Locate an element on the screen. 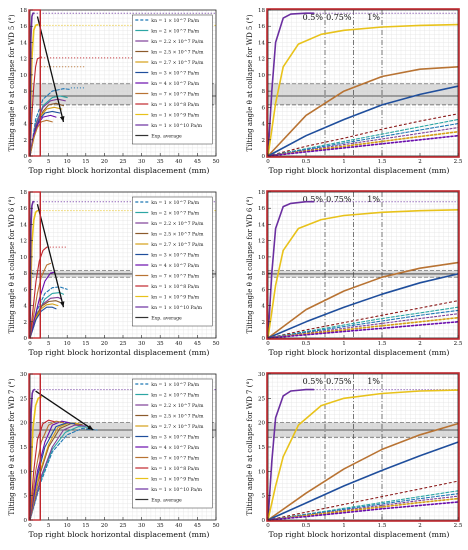 Image resolution: width=468 pixels, height=550 pixels. y-tick-label: 30 is located at coordinates (261, 375).